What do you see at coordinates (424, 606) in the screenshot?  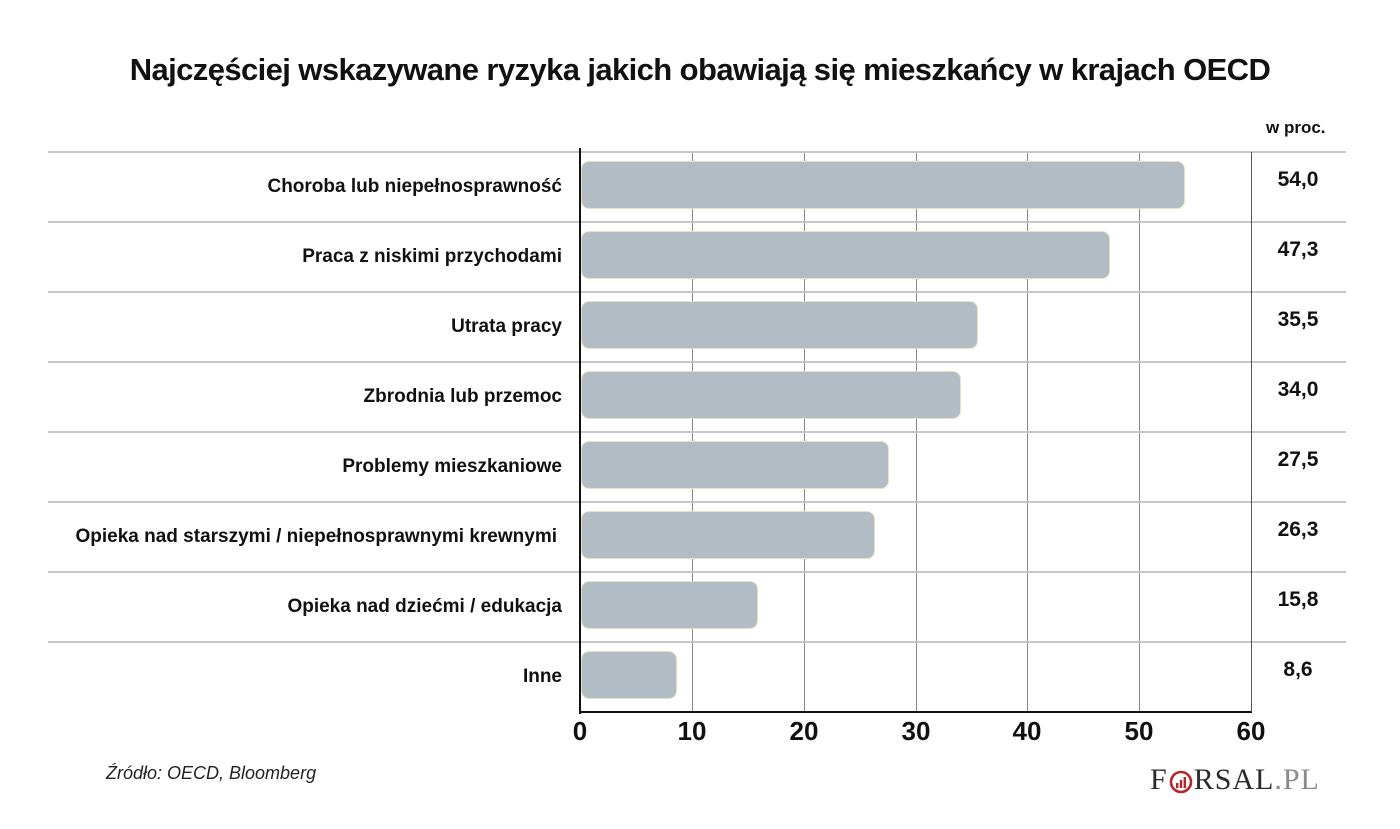 I see `category-label: Opieka nad dziećmi / edukacja` at bounding box center [424, 606].